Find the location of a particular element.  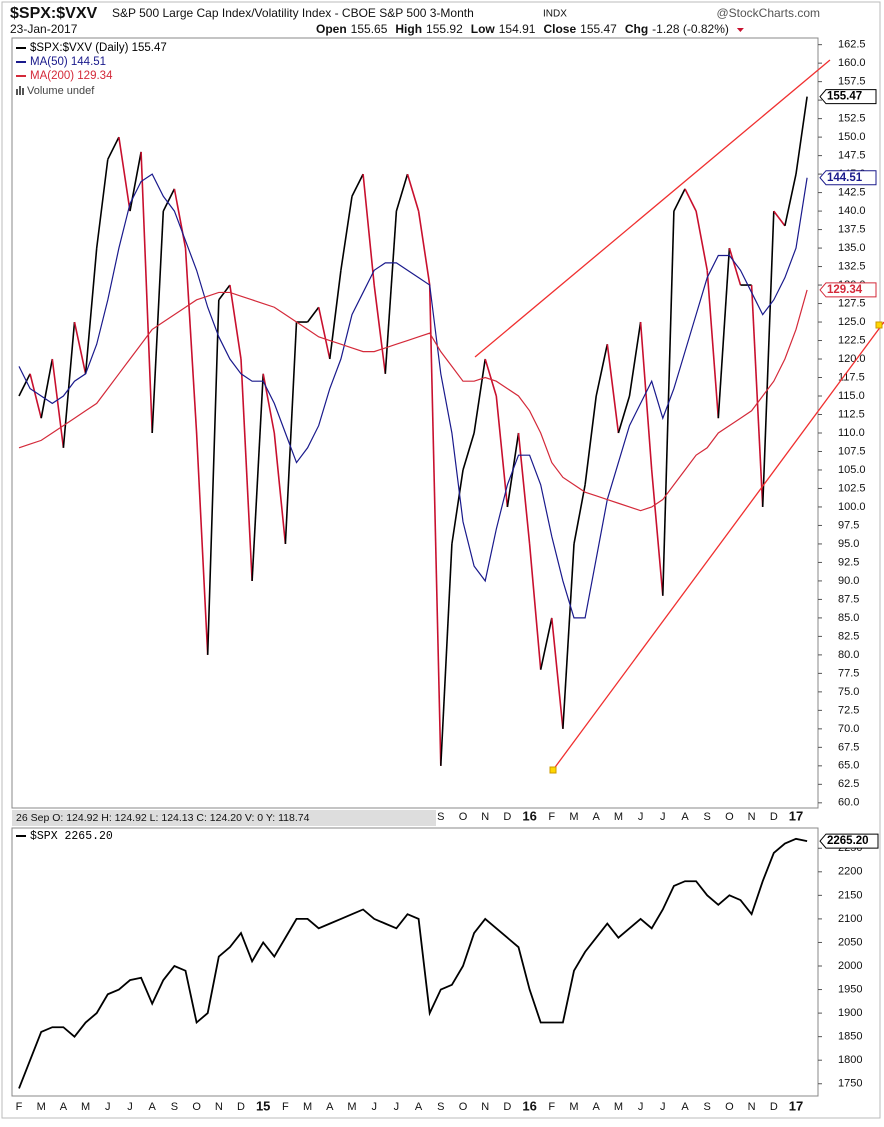

y-tick-label: 150.0 is located at coordinates (852, 137).